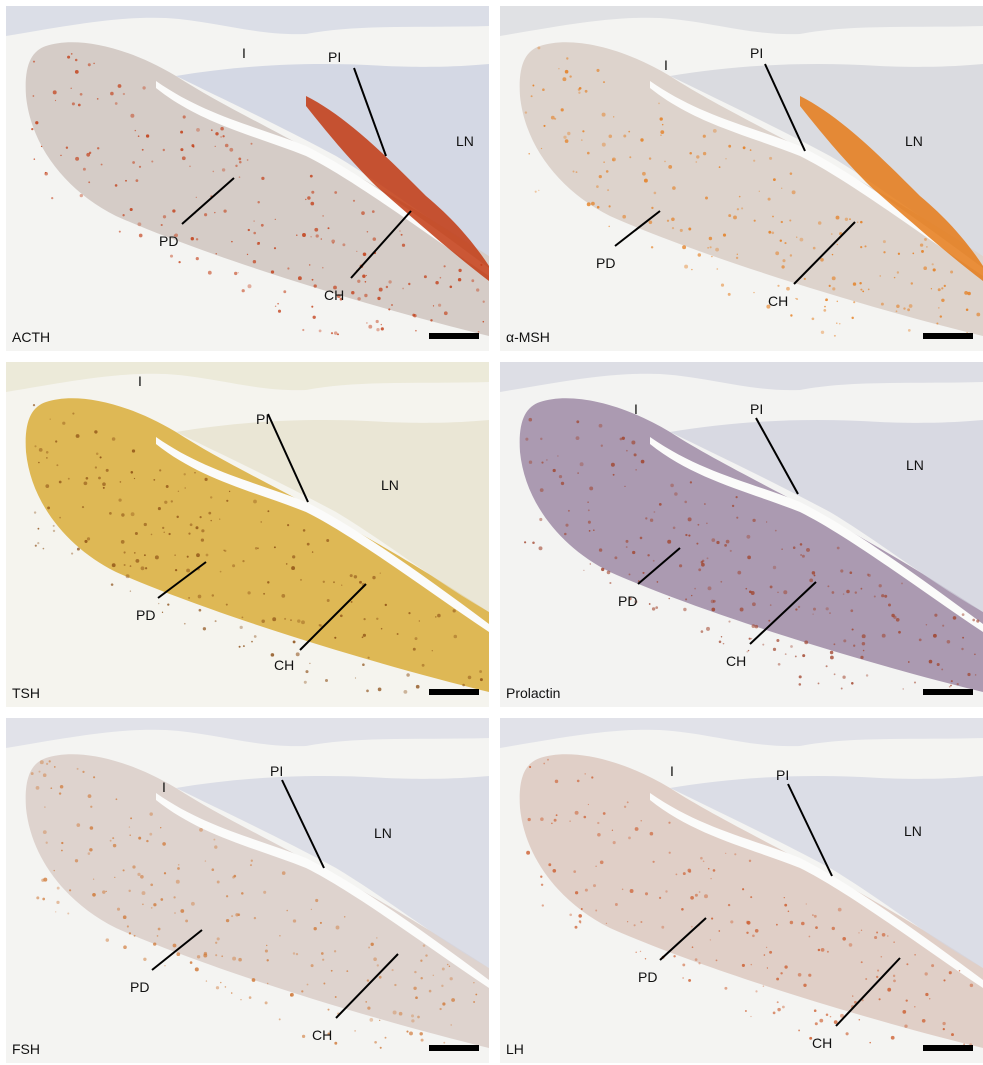 Image resolution: width=983 pixels, height=1065 pixels. I want to click on stain-name-label: ACTH, so click(31, 337).